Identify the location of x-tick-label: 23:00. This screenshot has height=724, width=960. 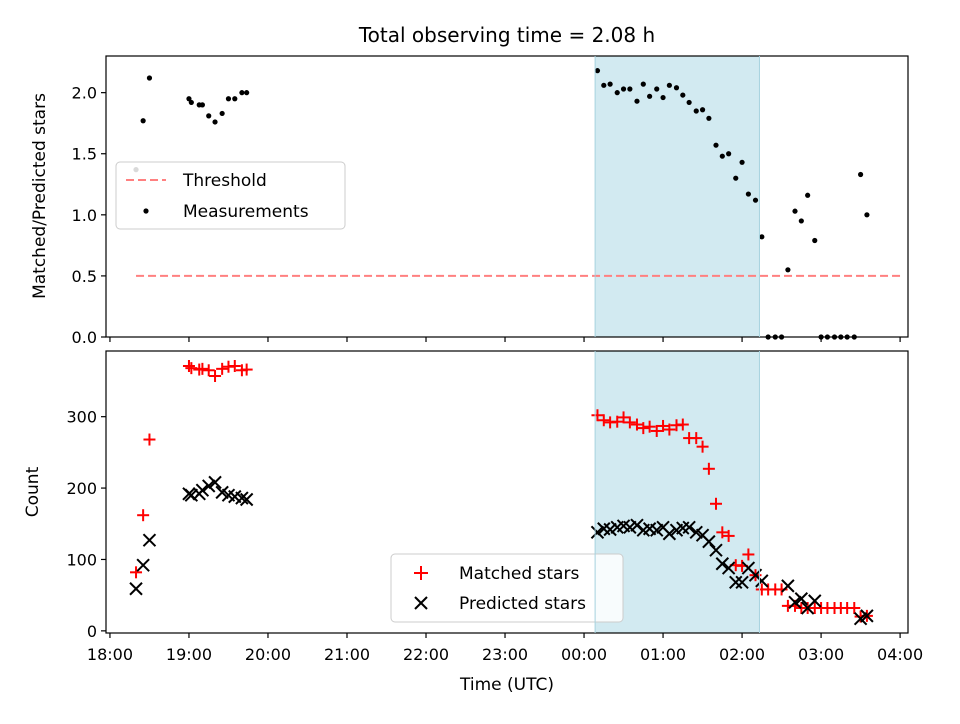
(505, 654).